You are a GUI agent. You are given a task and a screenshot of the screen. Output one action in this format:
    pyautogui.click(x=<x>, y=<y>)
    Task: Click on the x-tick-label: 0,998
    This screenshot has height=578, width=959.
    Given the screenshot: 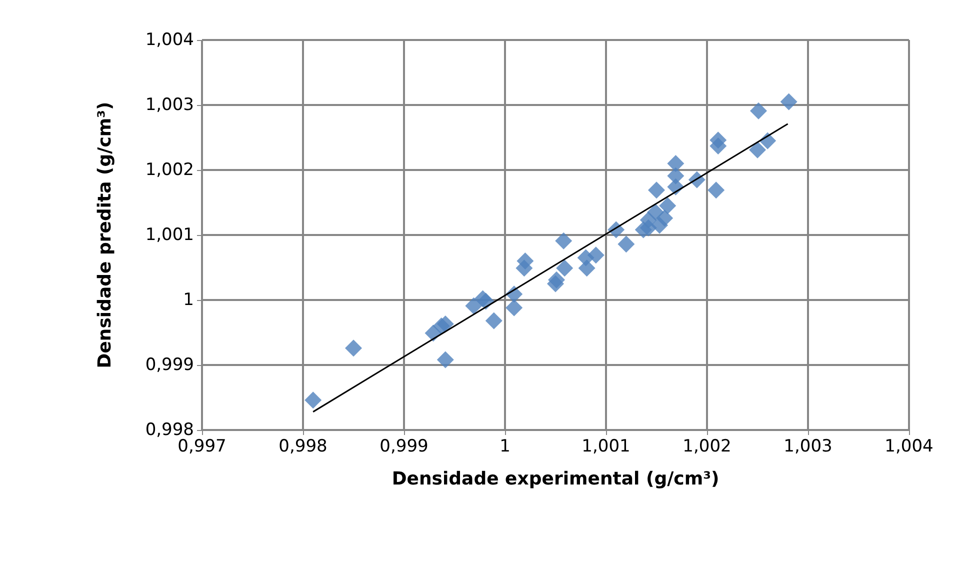 What is the action you would take?
    pyautogui.click(x=303, y=446)
    